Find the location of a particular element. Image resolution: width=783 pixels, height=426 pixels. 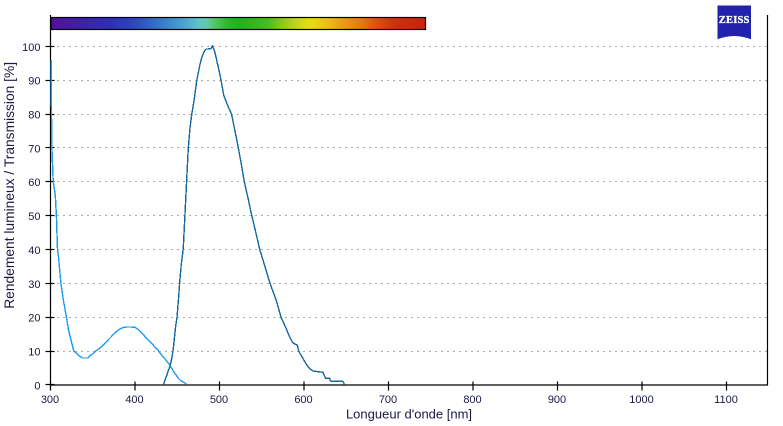

svg-text: 100 is located at coordinates (31, 48).